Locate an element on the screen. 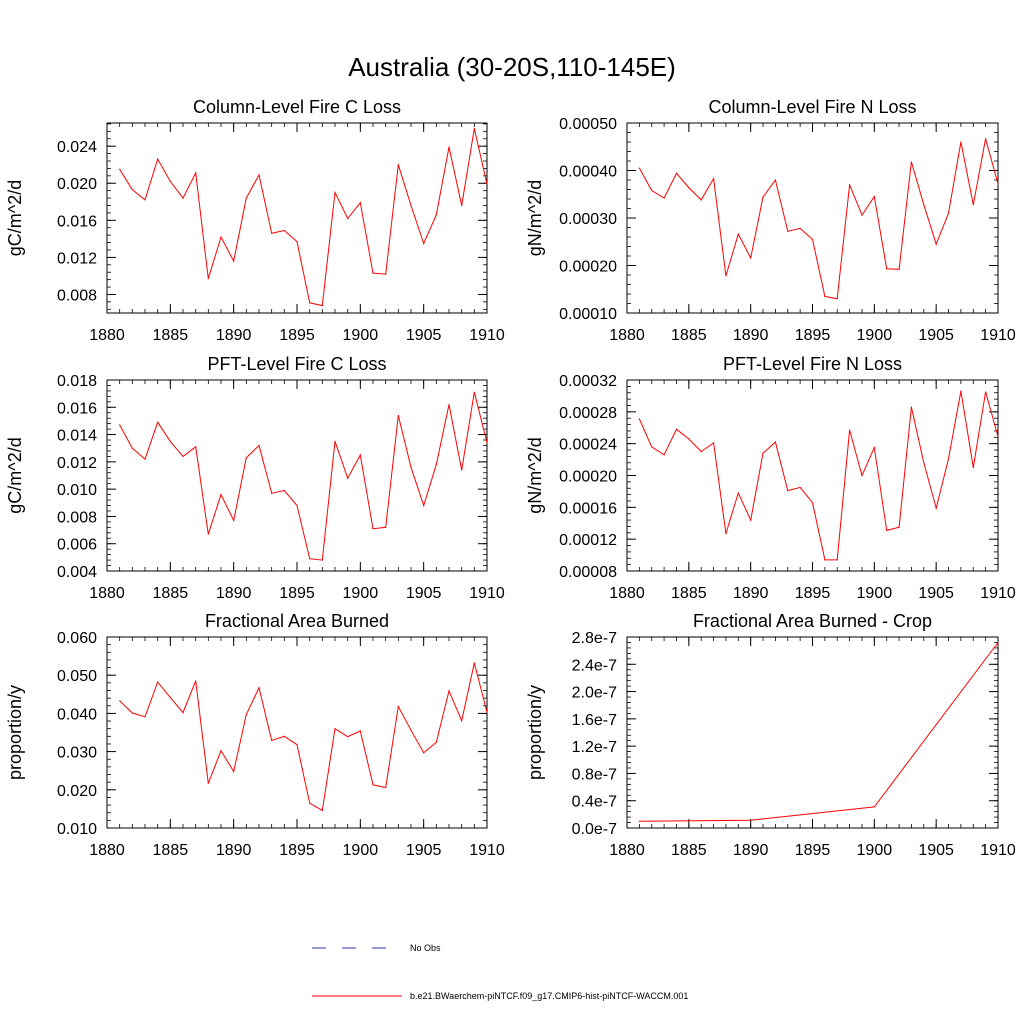 The image size is (1024, 1024). chart-title: Fractional Area Burned is located at coordinates (297, 621).